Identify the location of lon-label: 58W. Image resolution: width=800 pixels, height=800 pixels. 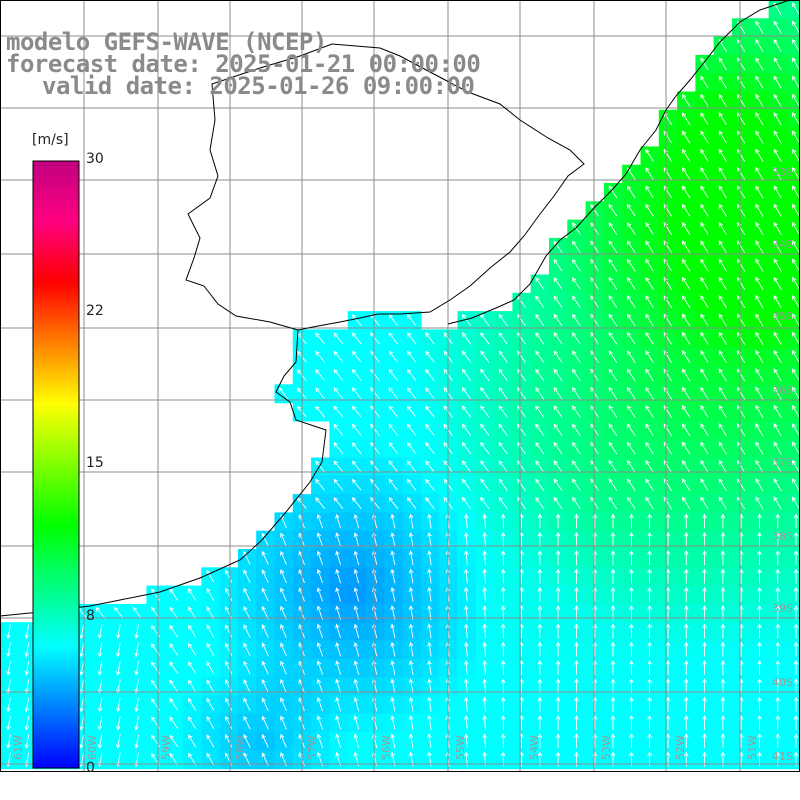
(240, 747).